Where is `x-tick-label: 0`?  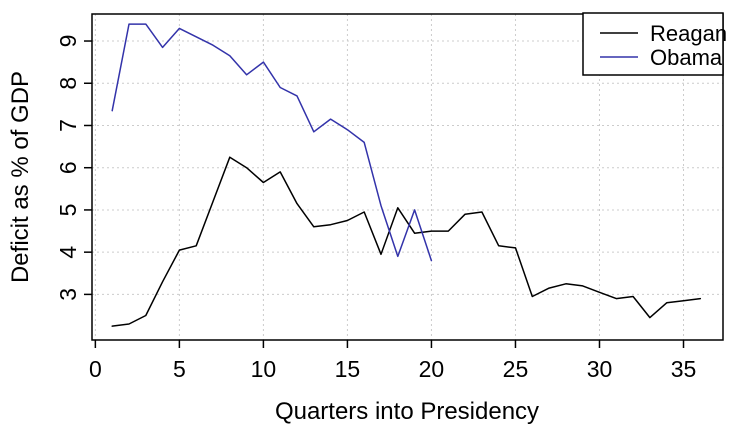 x-tick-label: 0 is located at coordinates (95, 369).